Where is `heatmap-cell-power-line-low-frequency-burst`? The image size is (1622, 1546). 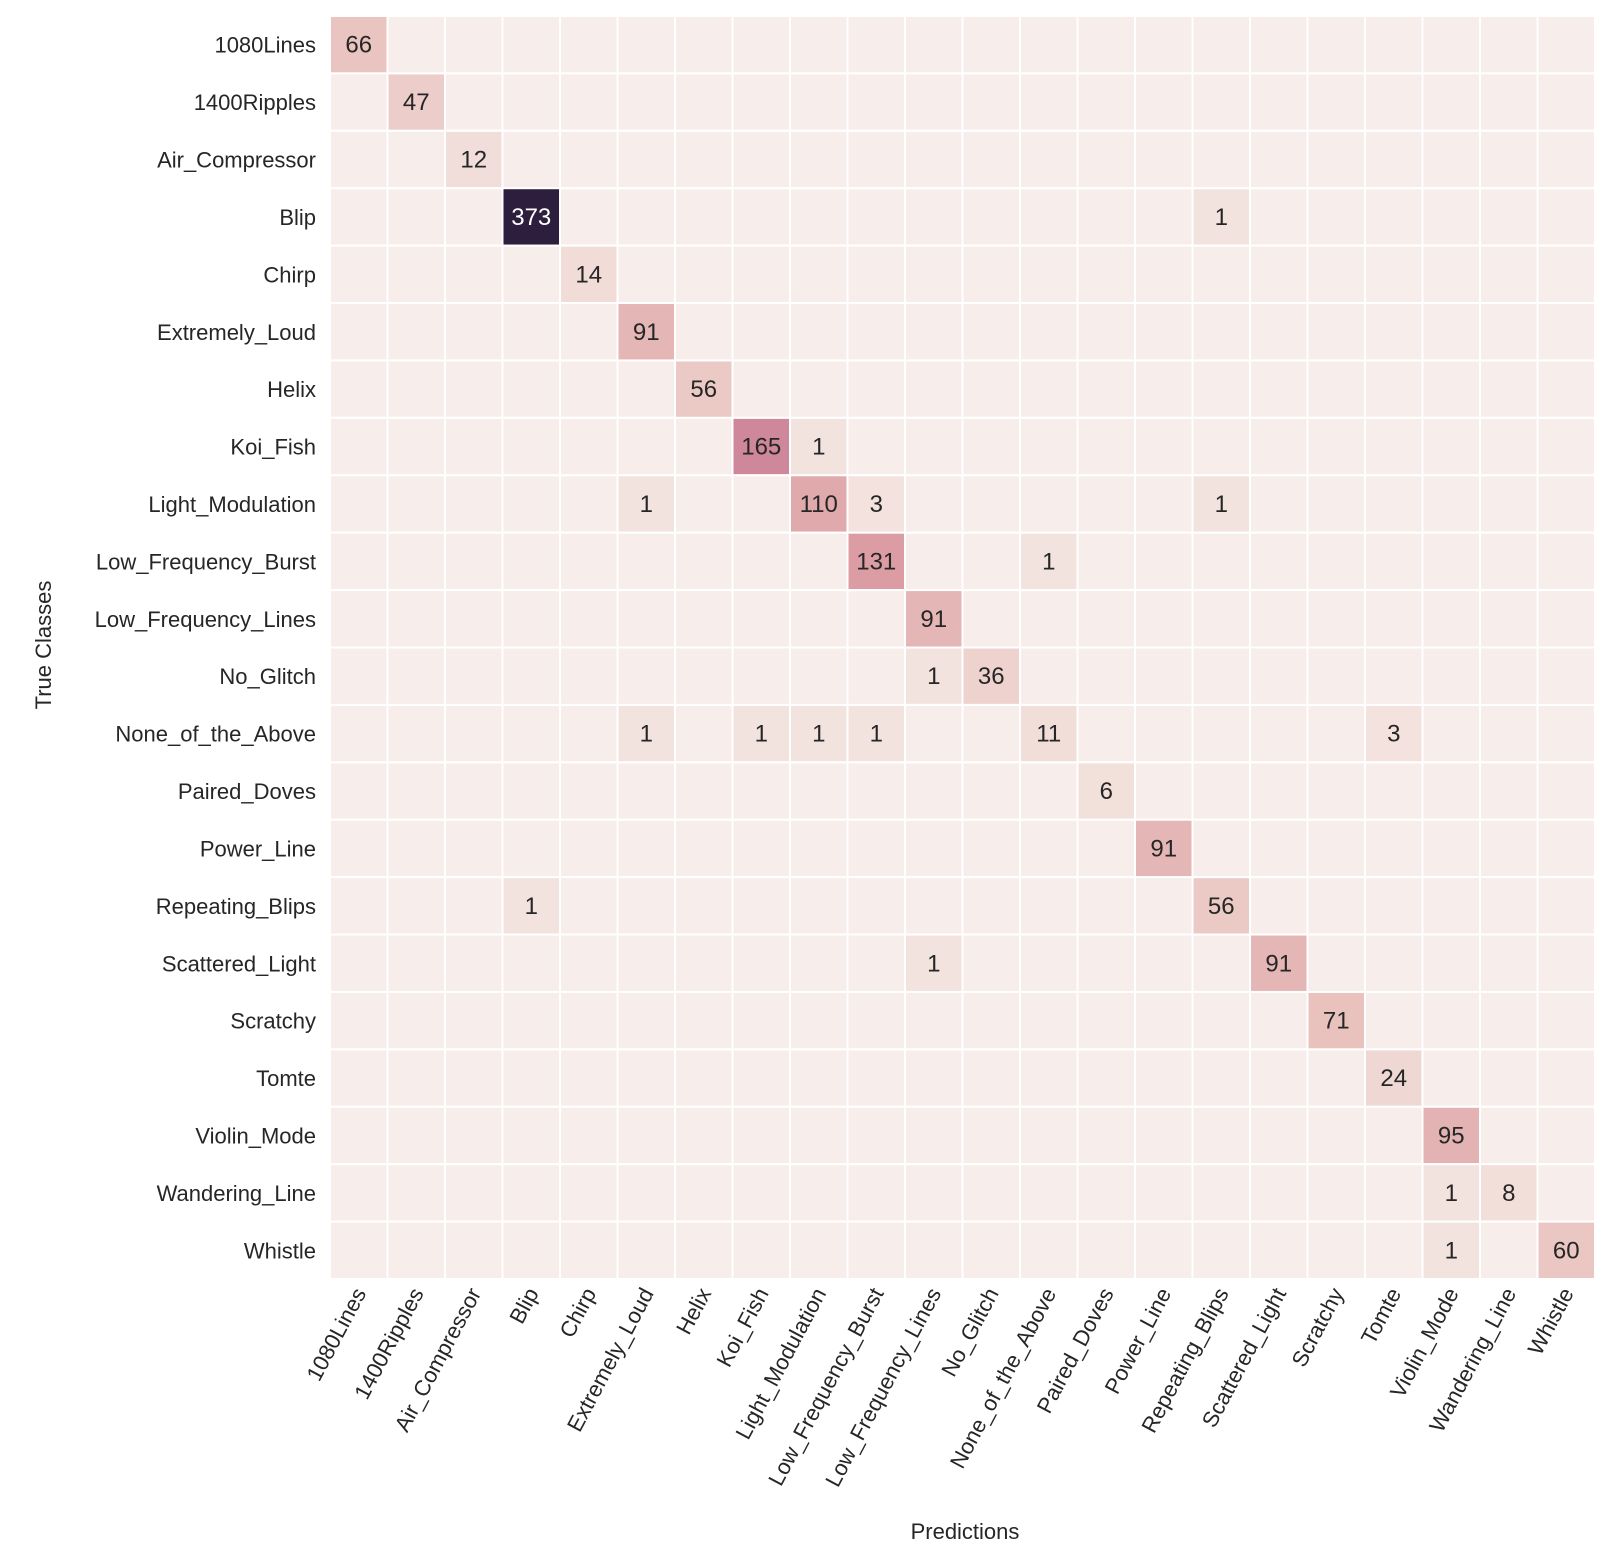
heatmap-cell-power-line-low-frequency-burst is located at coordinates (876, 848).